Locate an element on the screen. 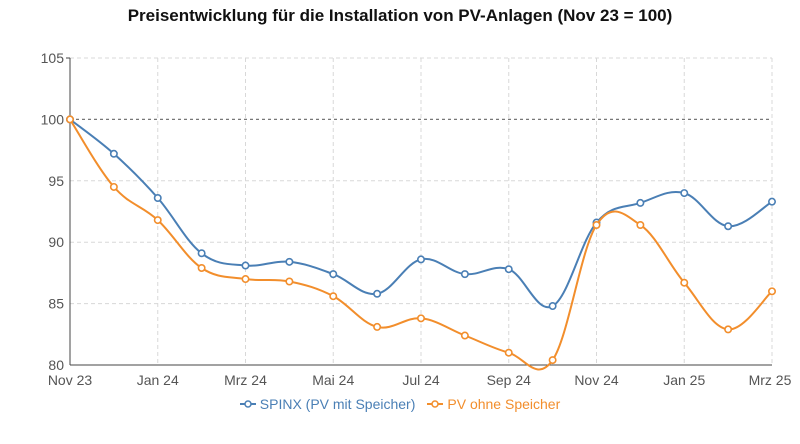 This screenshot has width=800, height=444. y-tick-label: 85 is located at coordinates (56, 304).